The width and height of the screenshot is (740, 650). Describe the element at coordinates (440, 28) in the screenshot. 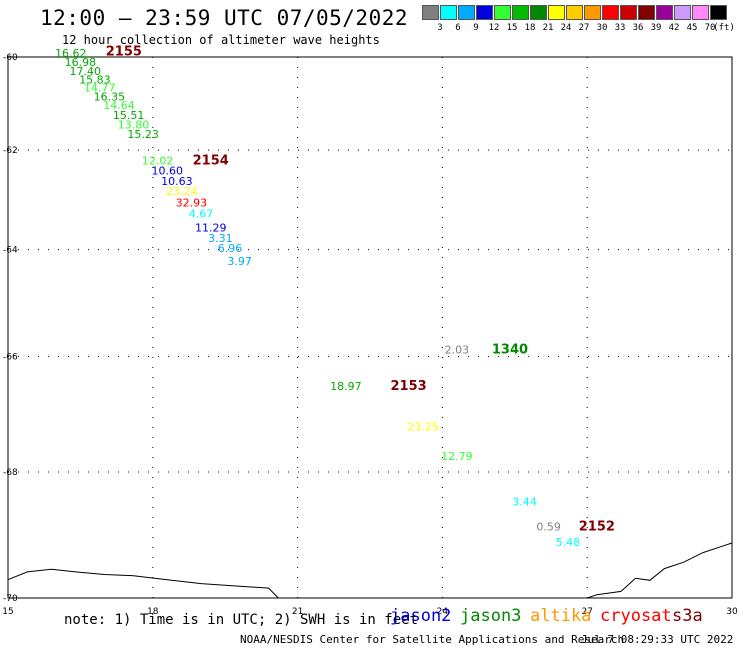

I see `legend-label: 3` at that location.